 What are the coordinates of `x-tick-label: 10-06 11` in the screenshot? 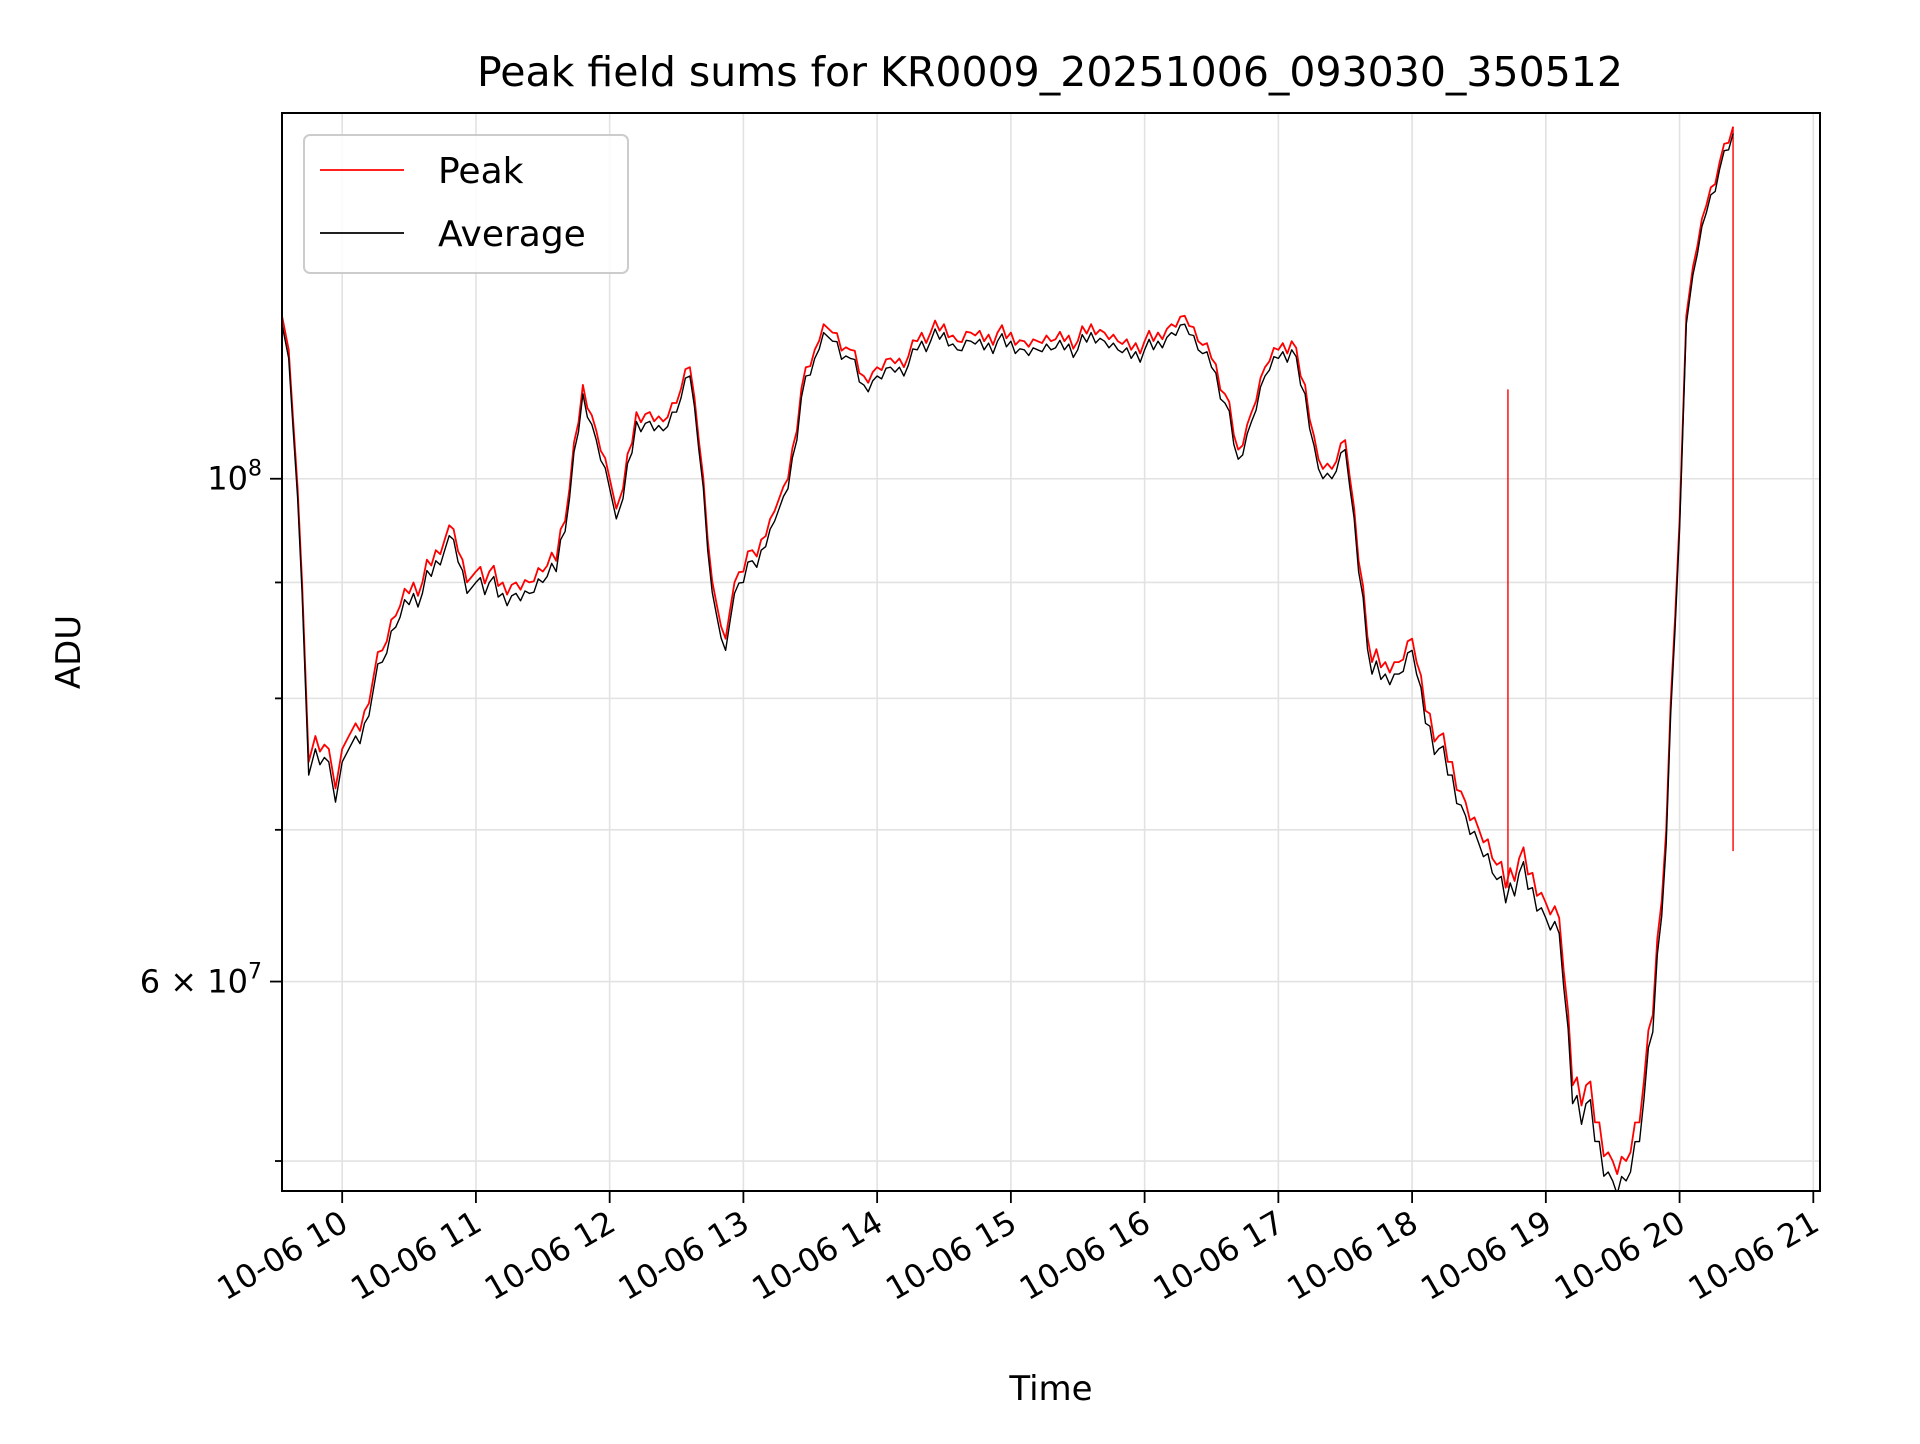 It's located at (416, 1255).